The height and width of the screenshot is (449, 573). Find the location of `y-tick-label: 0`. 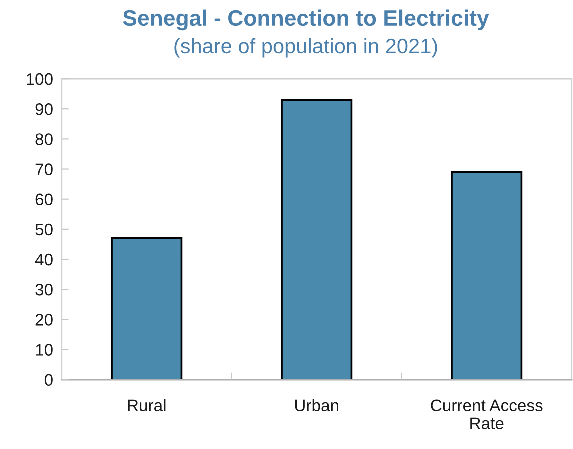

y-tick-label: 0 is located at coordinates (48, 380).